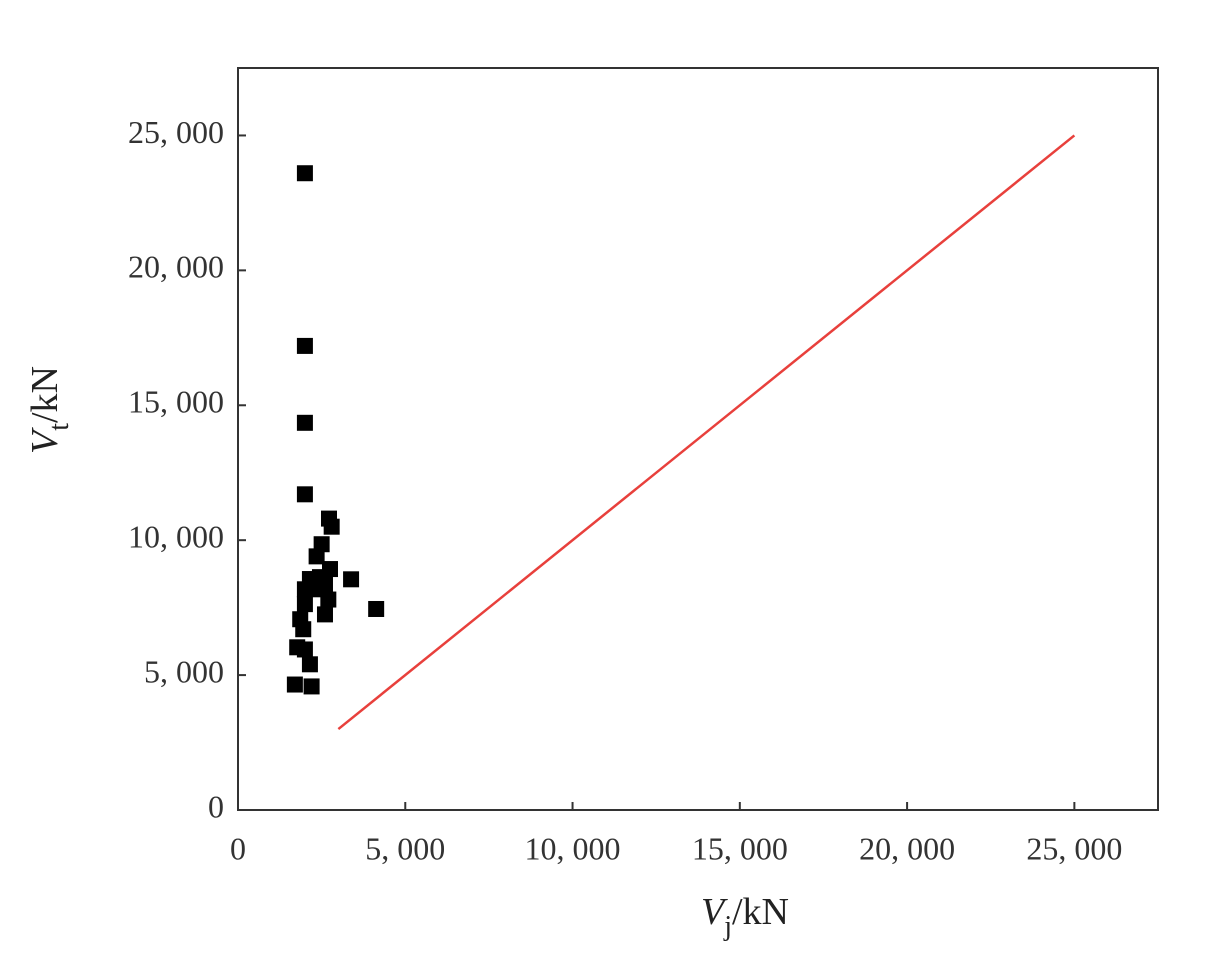 The height and width of the screenshot is (976, 1206). I want to click on y-tick-label: 5, 000, so click(184, 671).